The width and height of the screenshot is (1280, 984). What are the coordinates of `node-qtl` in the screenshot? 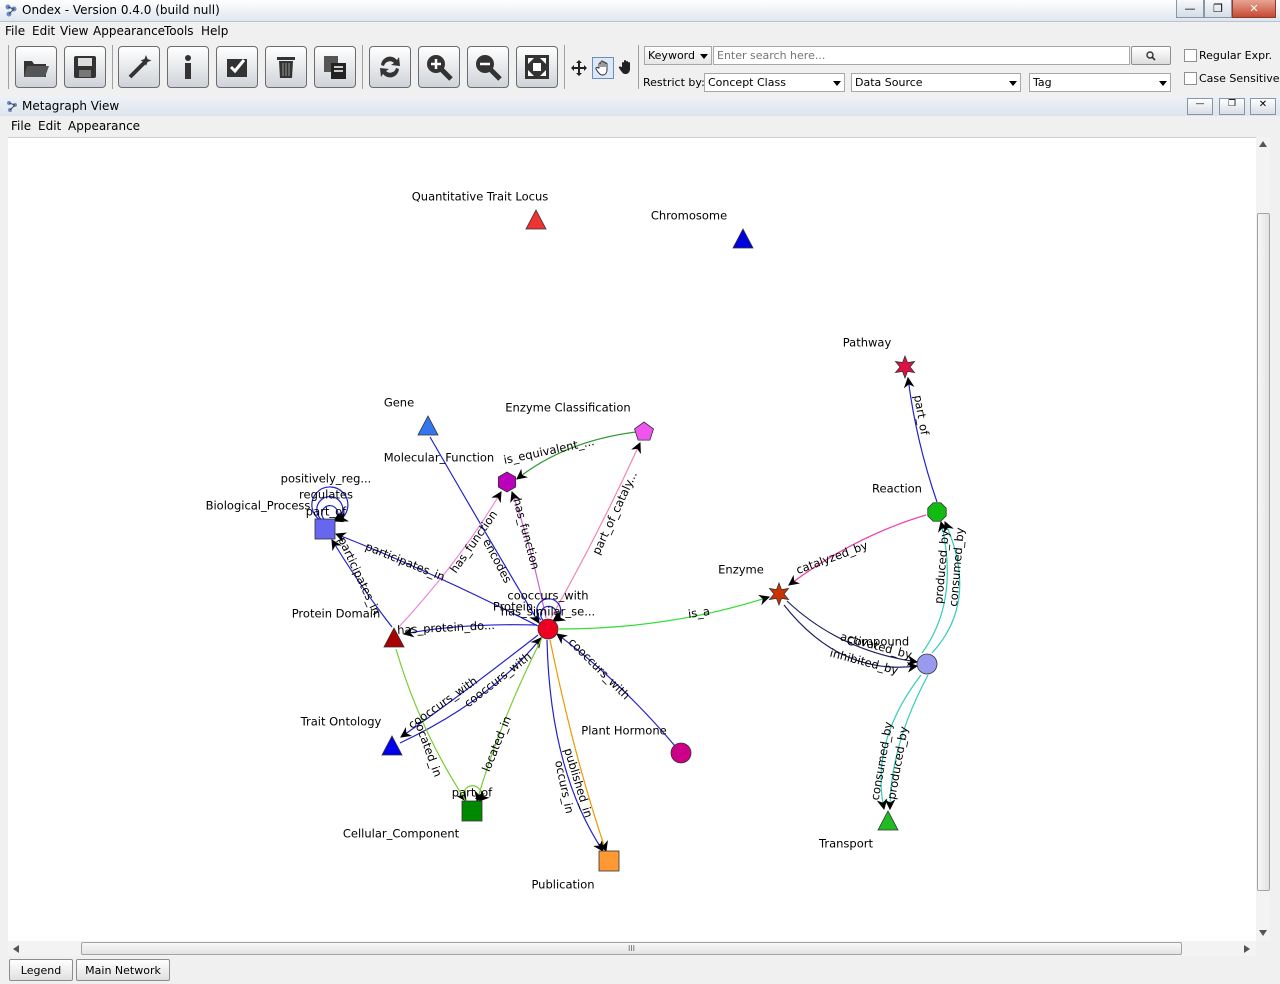 It's located at (536, 219).